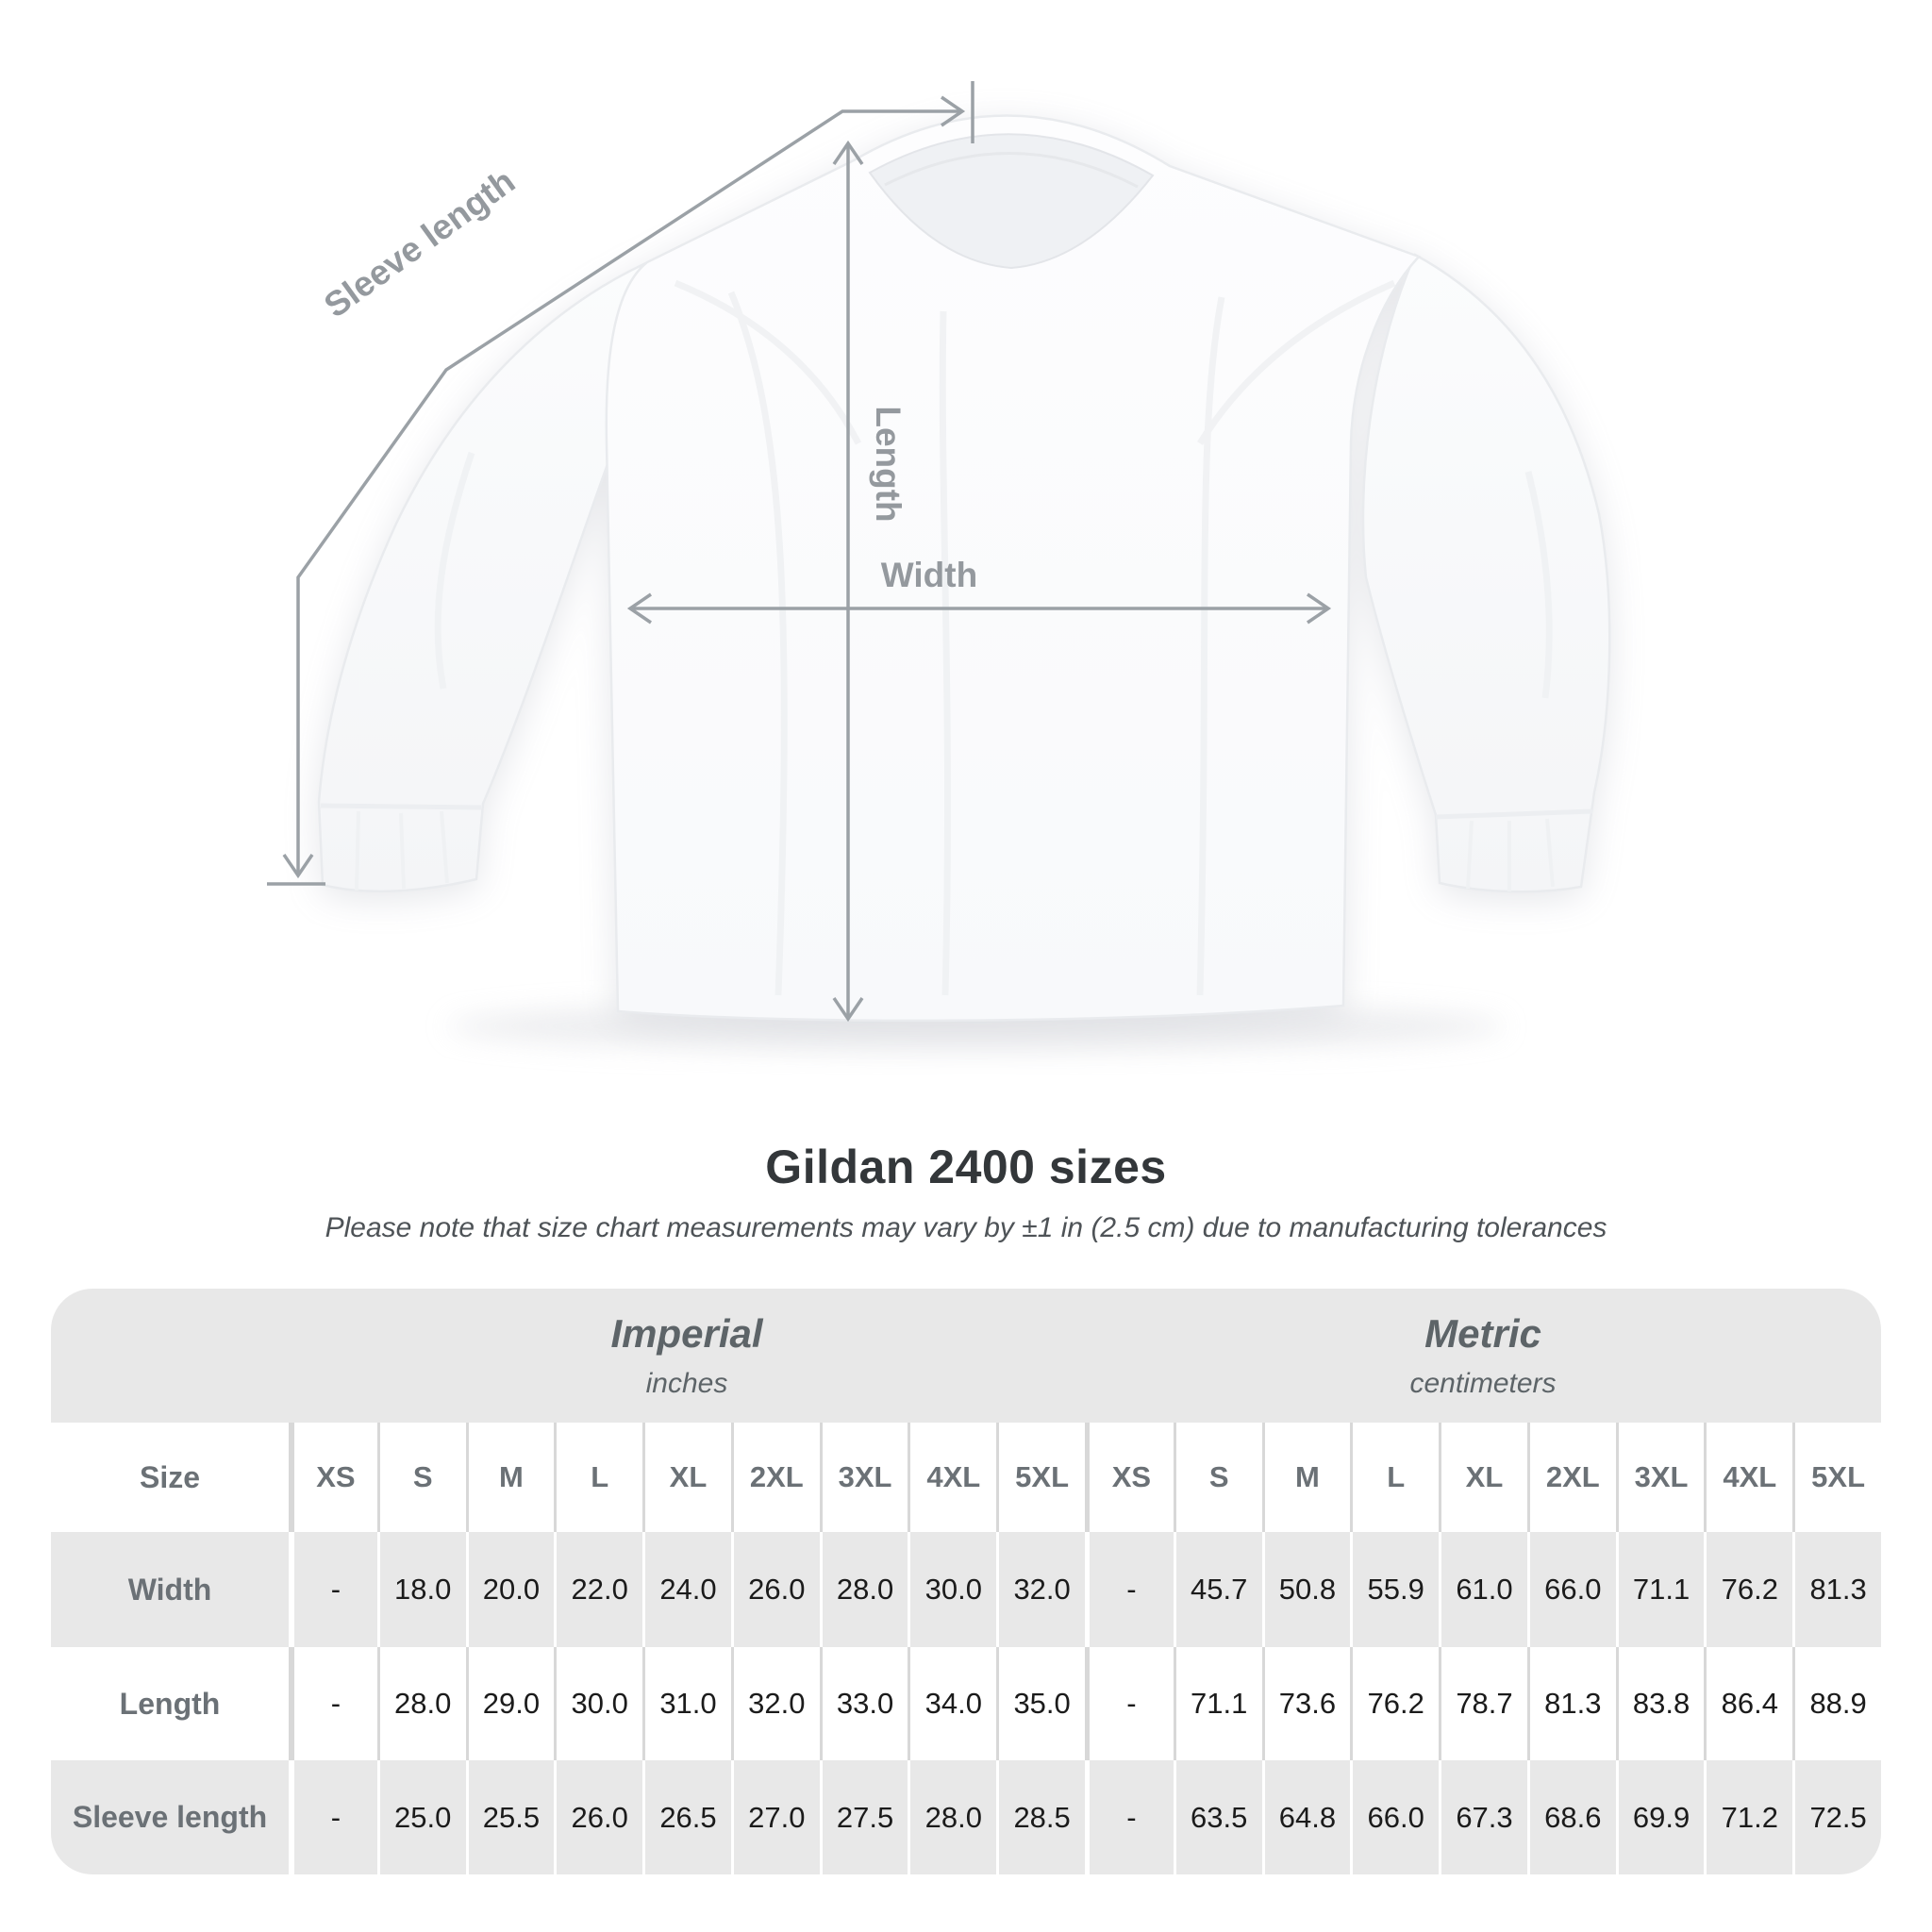  What do you see at coordinates (401, 806) in the screenshot?
I see `left-cuff-seam` at bounding box center [401, 806].